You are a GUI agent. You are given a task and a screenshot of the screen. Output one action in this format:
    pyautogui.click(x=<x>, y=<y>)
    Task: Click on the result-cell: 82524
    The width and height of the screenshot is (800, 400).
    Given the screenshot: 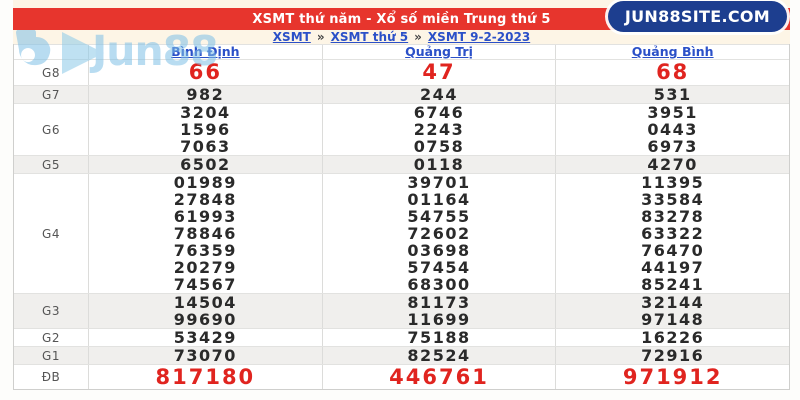 What is the action you would take?
    pyautogui.click(x=440, y=355)
    